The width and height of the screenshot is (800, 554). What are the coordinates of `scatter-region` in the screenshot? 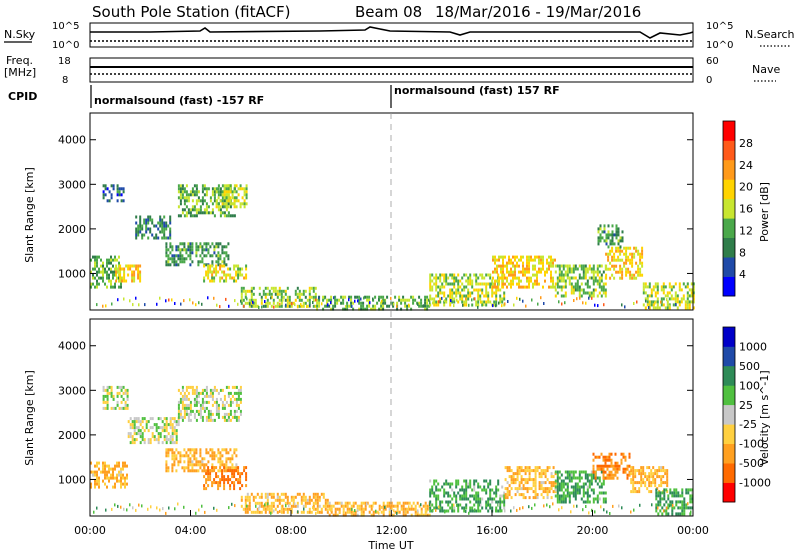 It's located at (611, 466).